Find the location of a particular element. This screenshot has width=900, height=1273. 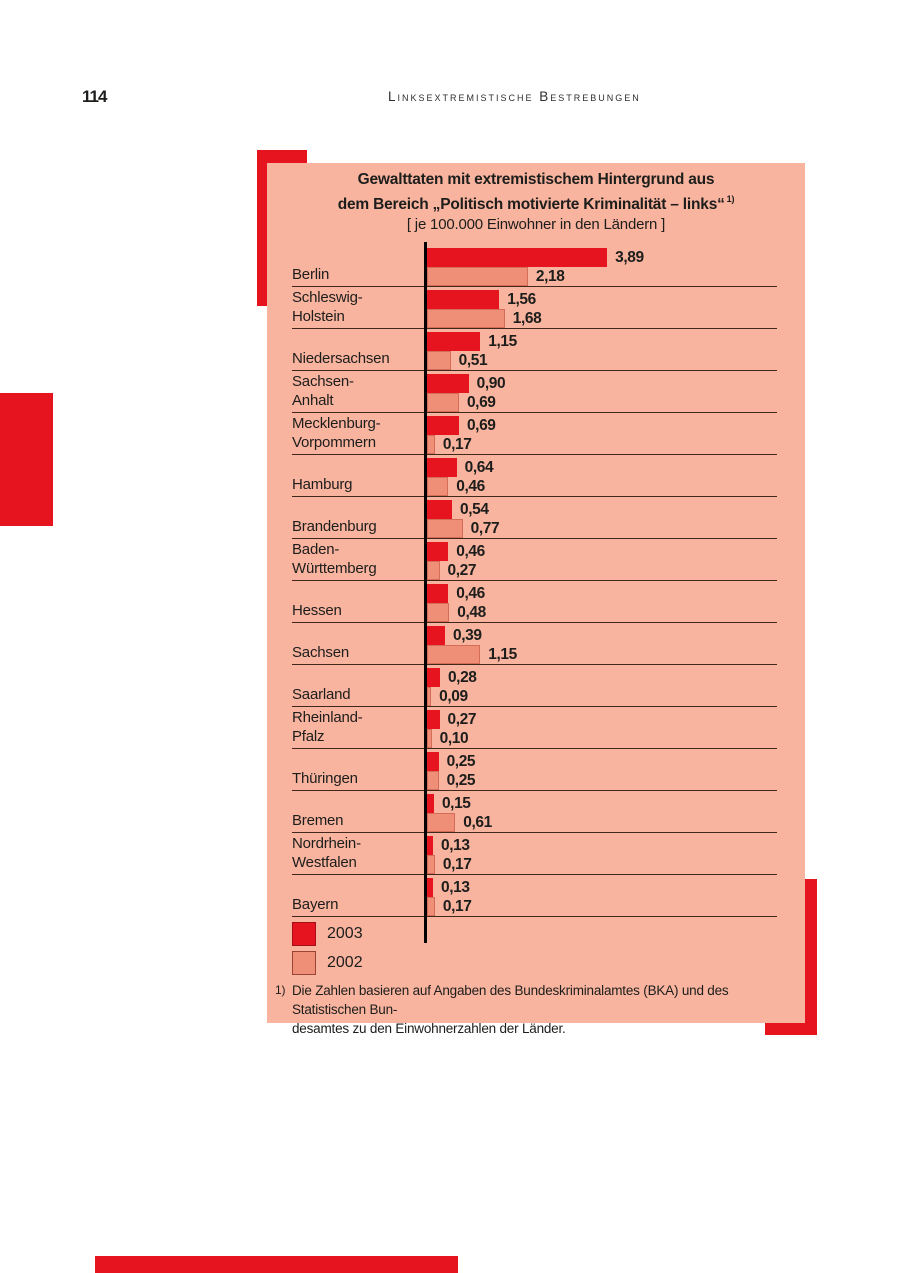

value-label-2002: 1,68 is located at coordinates (527, 318).